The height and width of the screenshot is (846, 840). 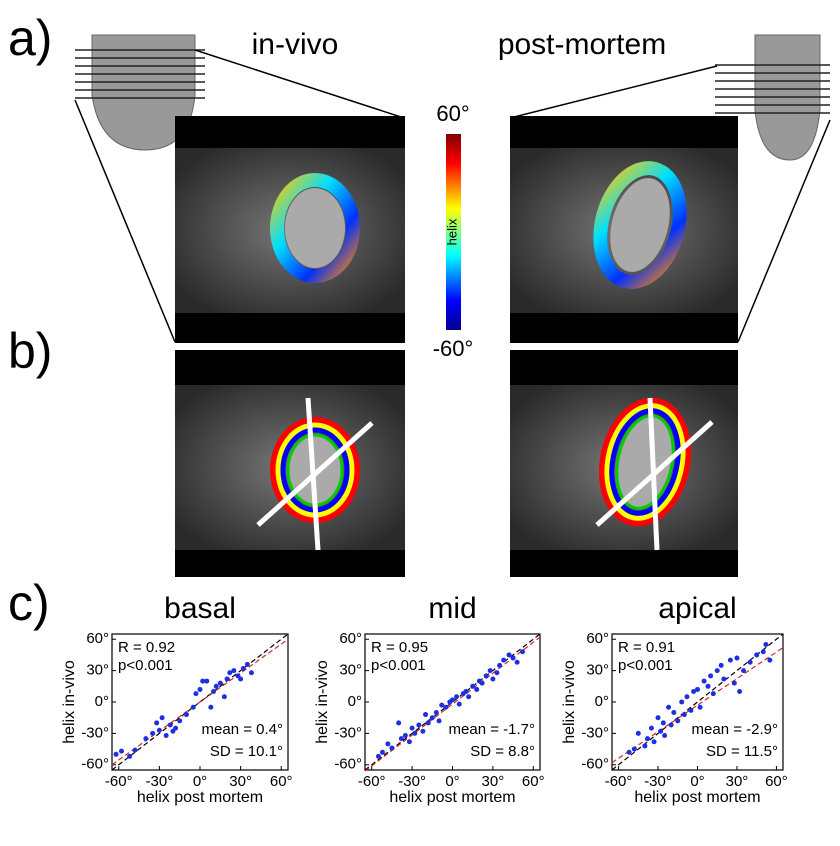 I want to click on chart-title: mid, so click(x=452, y=608).